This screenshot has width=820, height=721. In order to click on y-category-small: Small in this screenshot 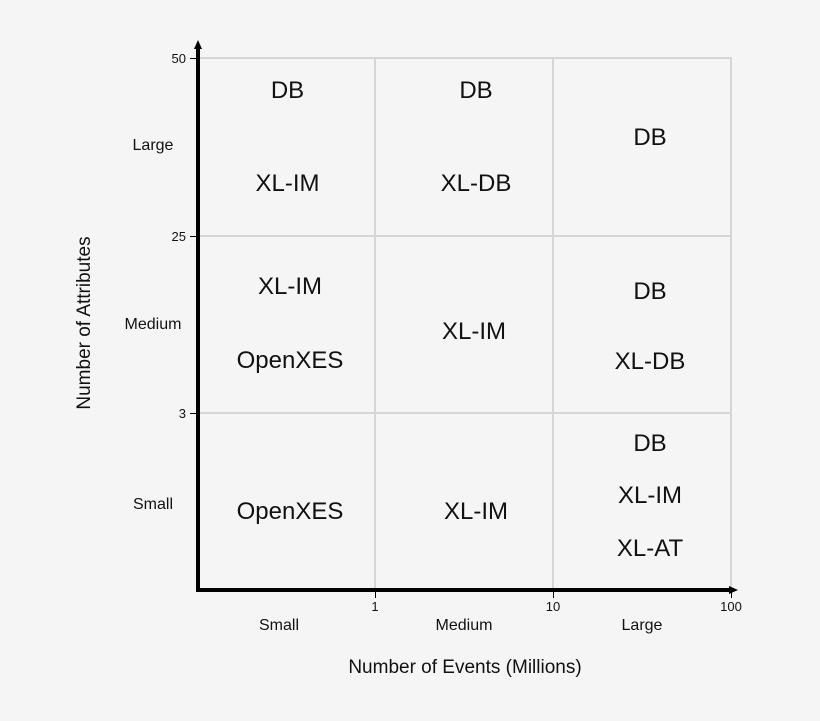, I will do `click(152, 504)`.